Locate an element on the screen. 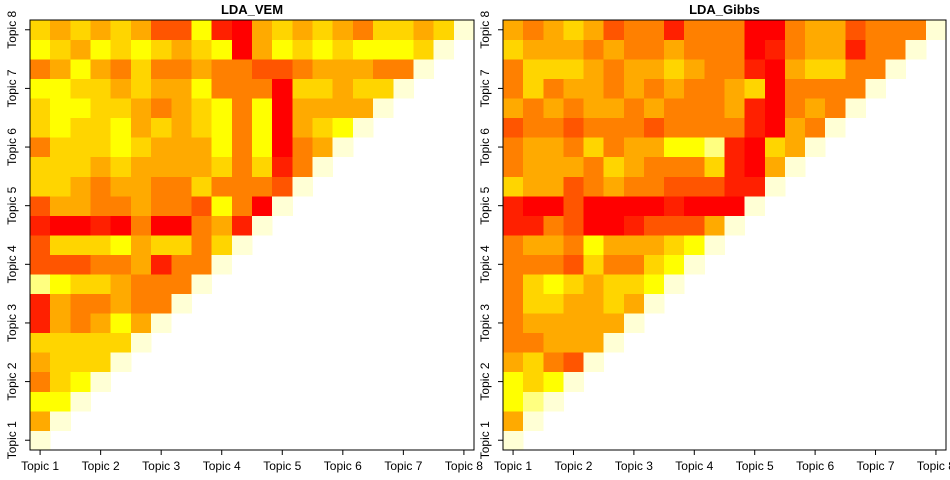 The width and height of the screenshot is (950, 480). y-tick-label: Topic 6 is located at coordinates (485, 147).